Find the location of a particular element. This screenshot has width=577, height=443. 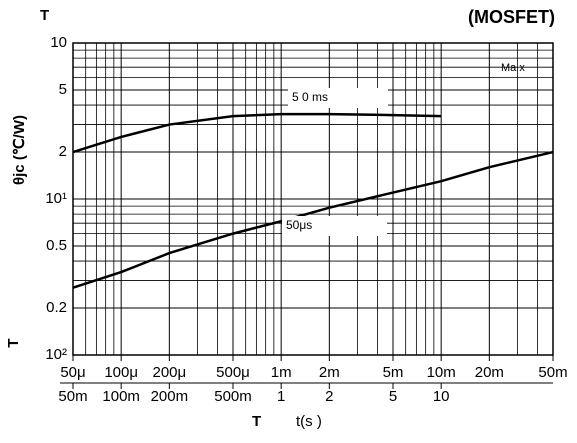

x-axis-label: T is located at coordinates (256, 421).